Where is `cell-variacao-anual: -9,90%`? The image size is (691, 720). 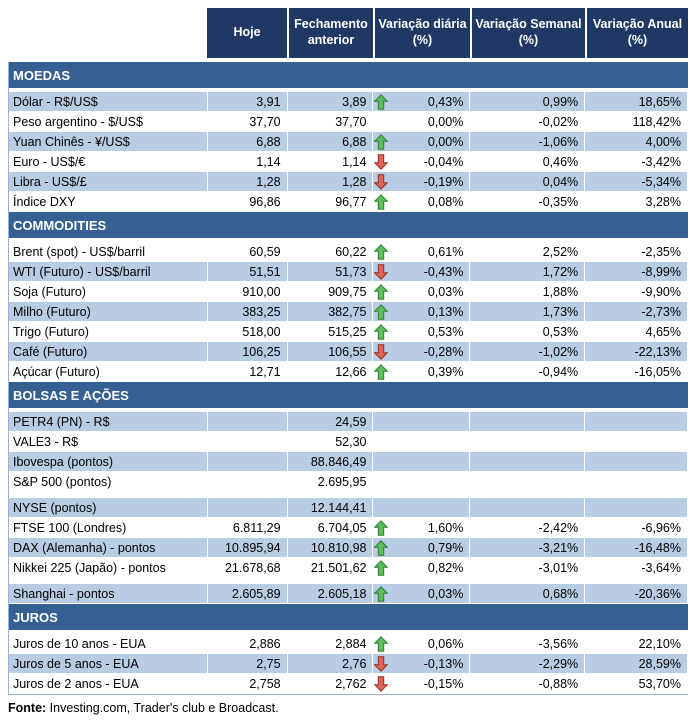
cell-variacao-anual: -9,90% is located at coordinates (636, 291).